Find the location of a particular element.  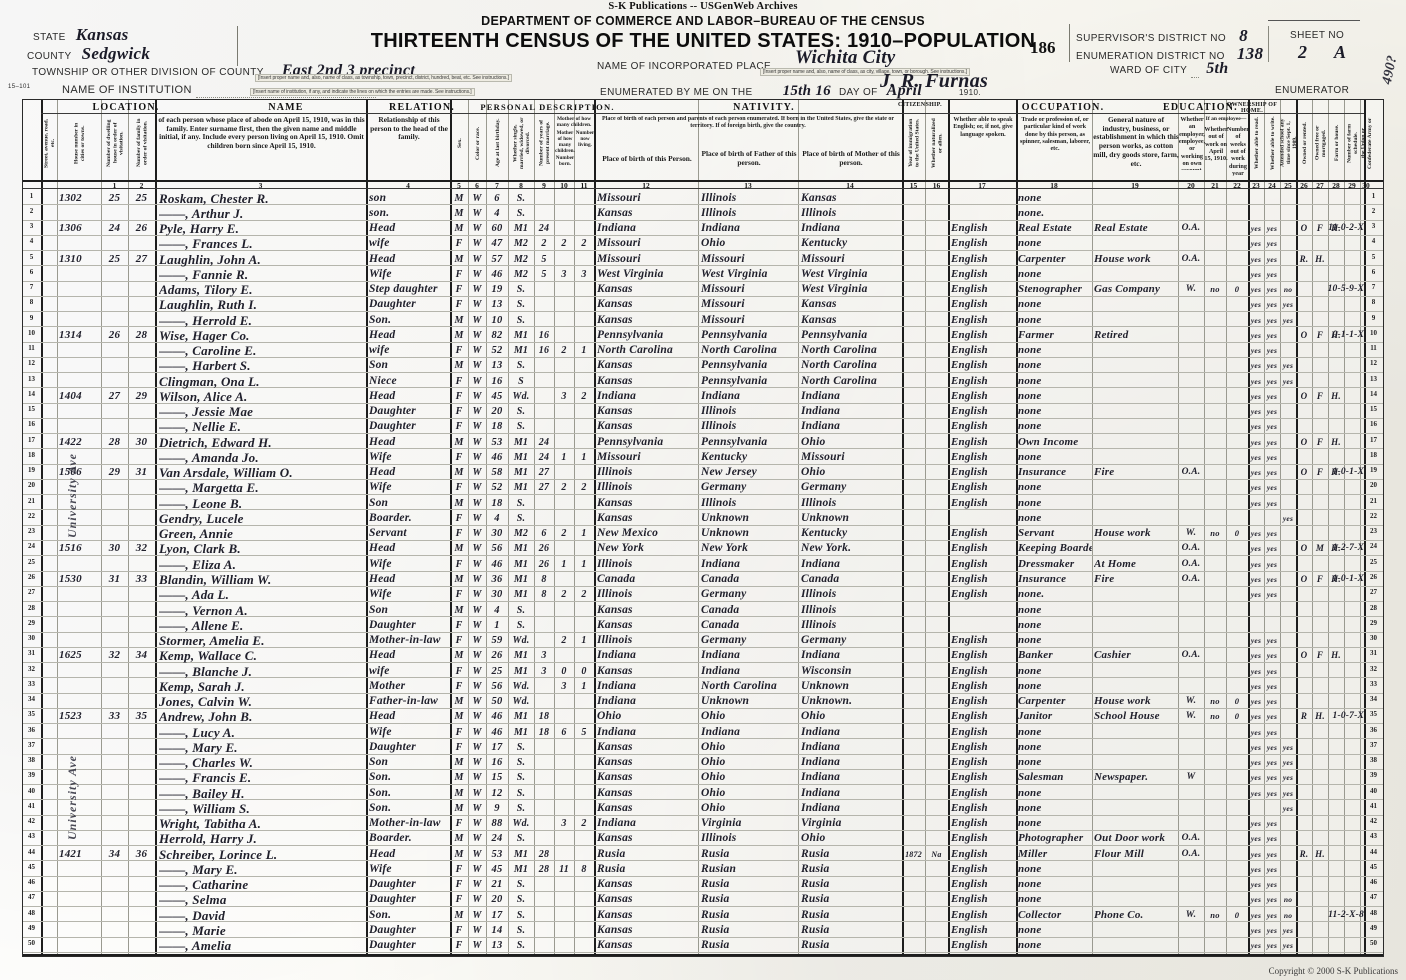

cell-relation: Son is located at coordinates (379, 365).